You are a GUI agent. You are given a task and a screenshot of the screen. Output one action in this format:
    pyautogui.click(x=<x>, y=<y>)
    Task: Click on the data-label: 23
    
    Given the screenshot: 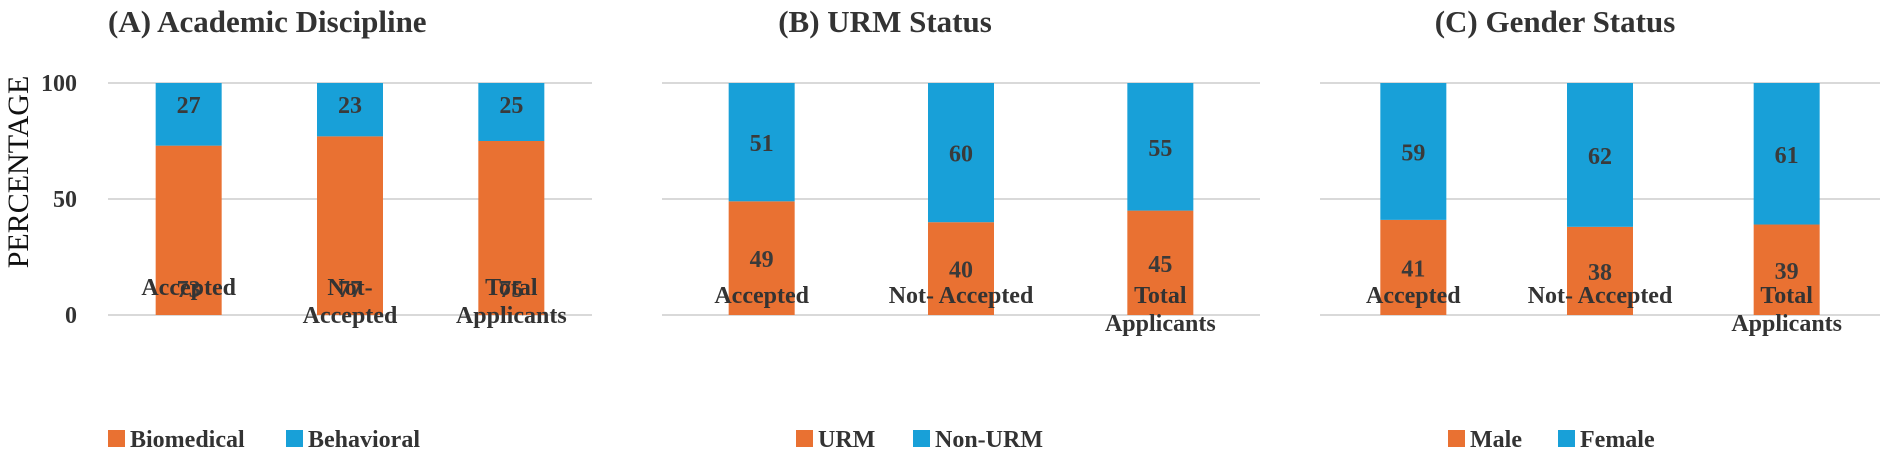 What is the action you would take?
    pyautogui.click(x=350, y=106)
    